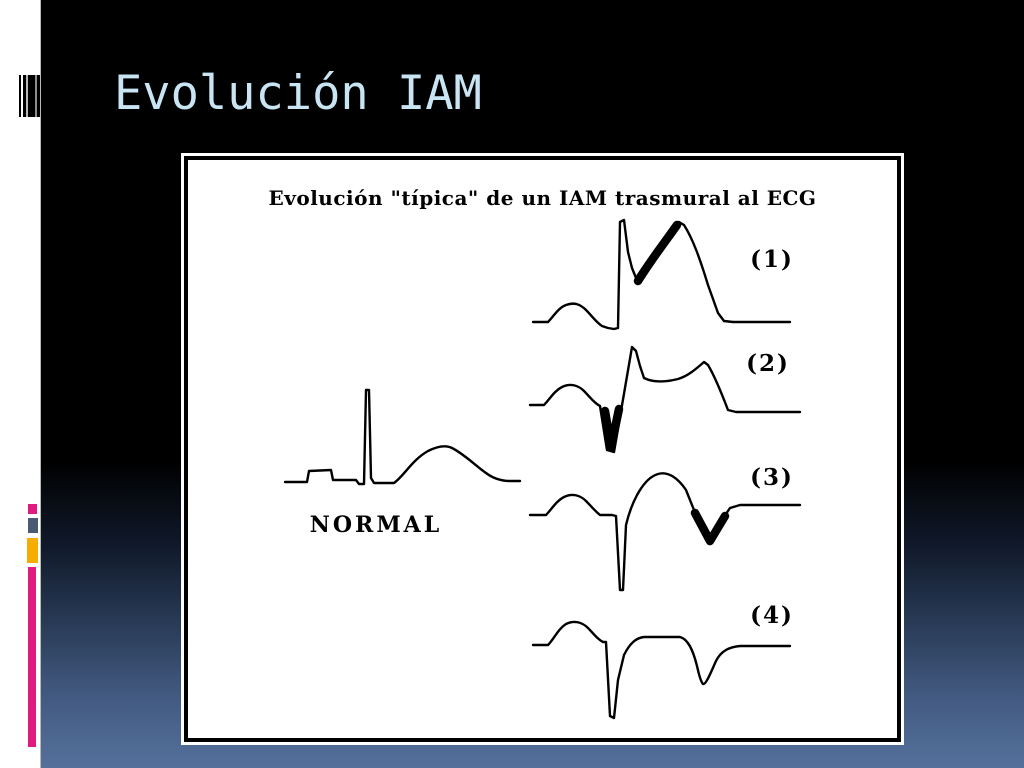 Image resolution: width=1024 pixels, height=768 pixels. I want to click on pink-square-decoration, so click(32, 509).